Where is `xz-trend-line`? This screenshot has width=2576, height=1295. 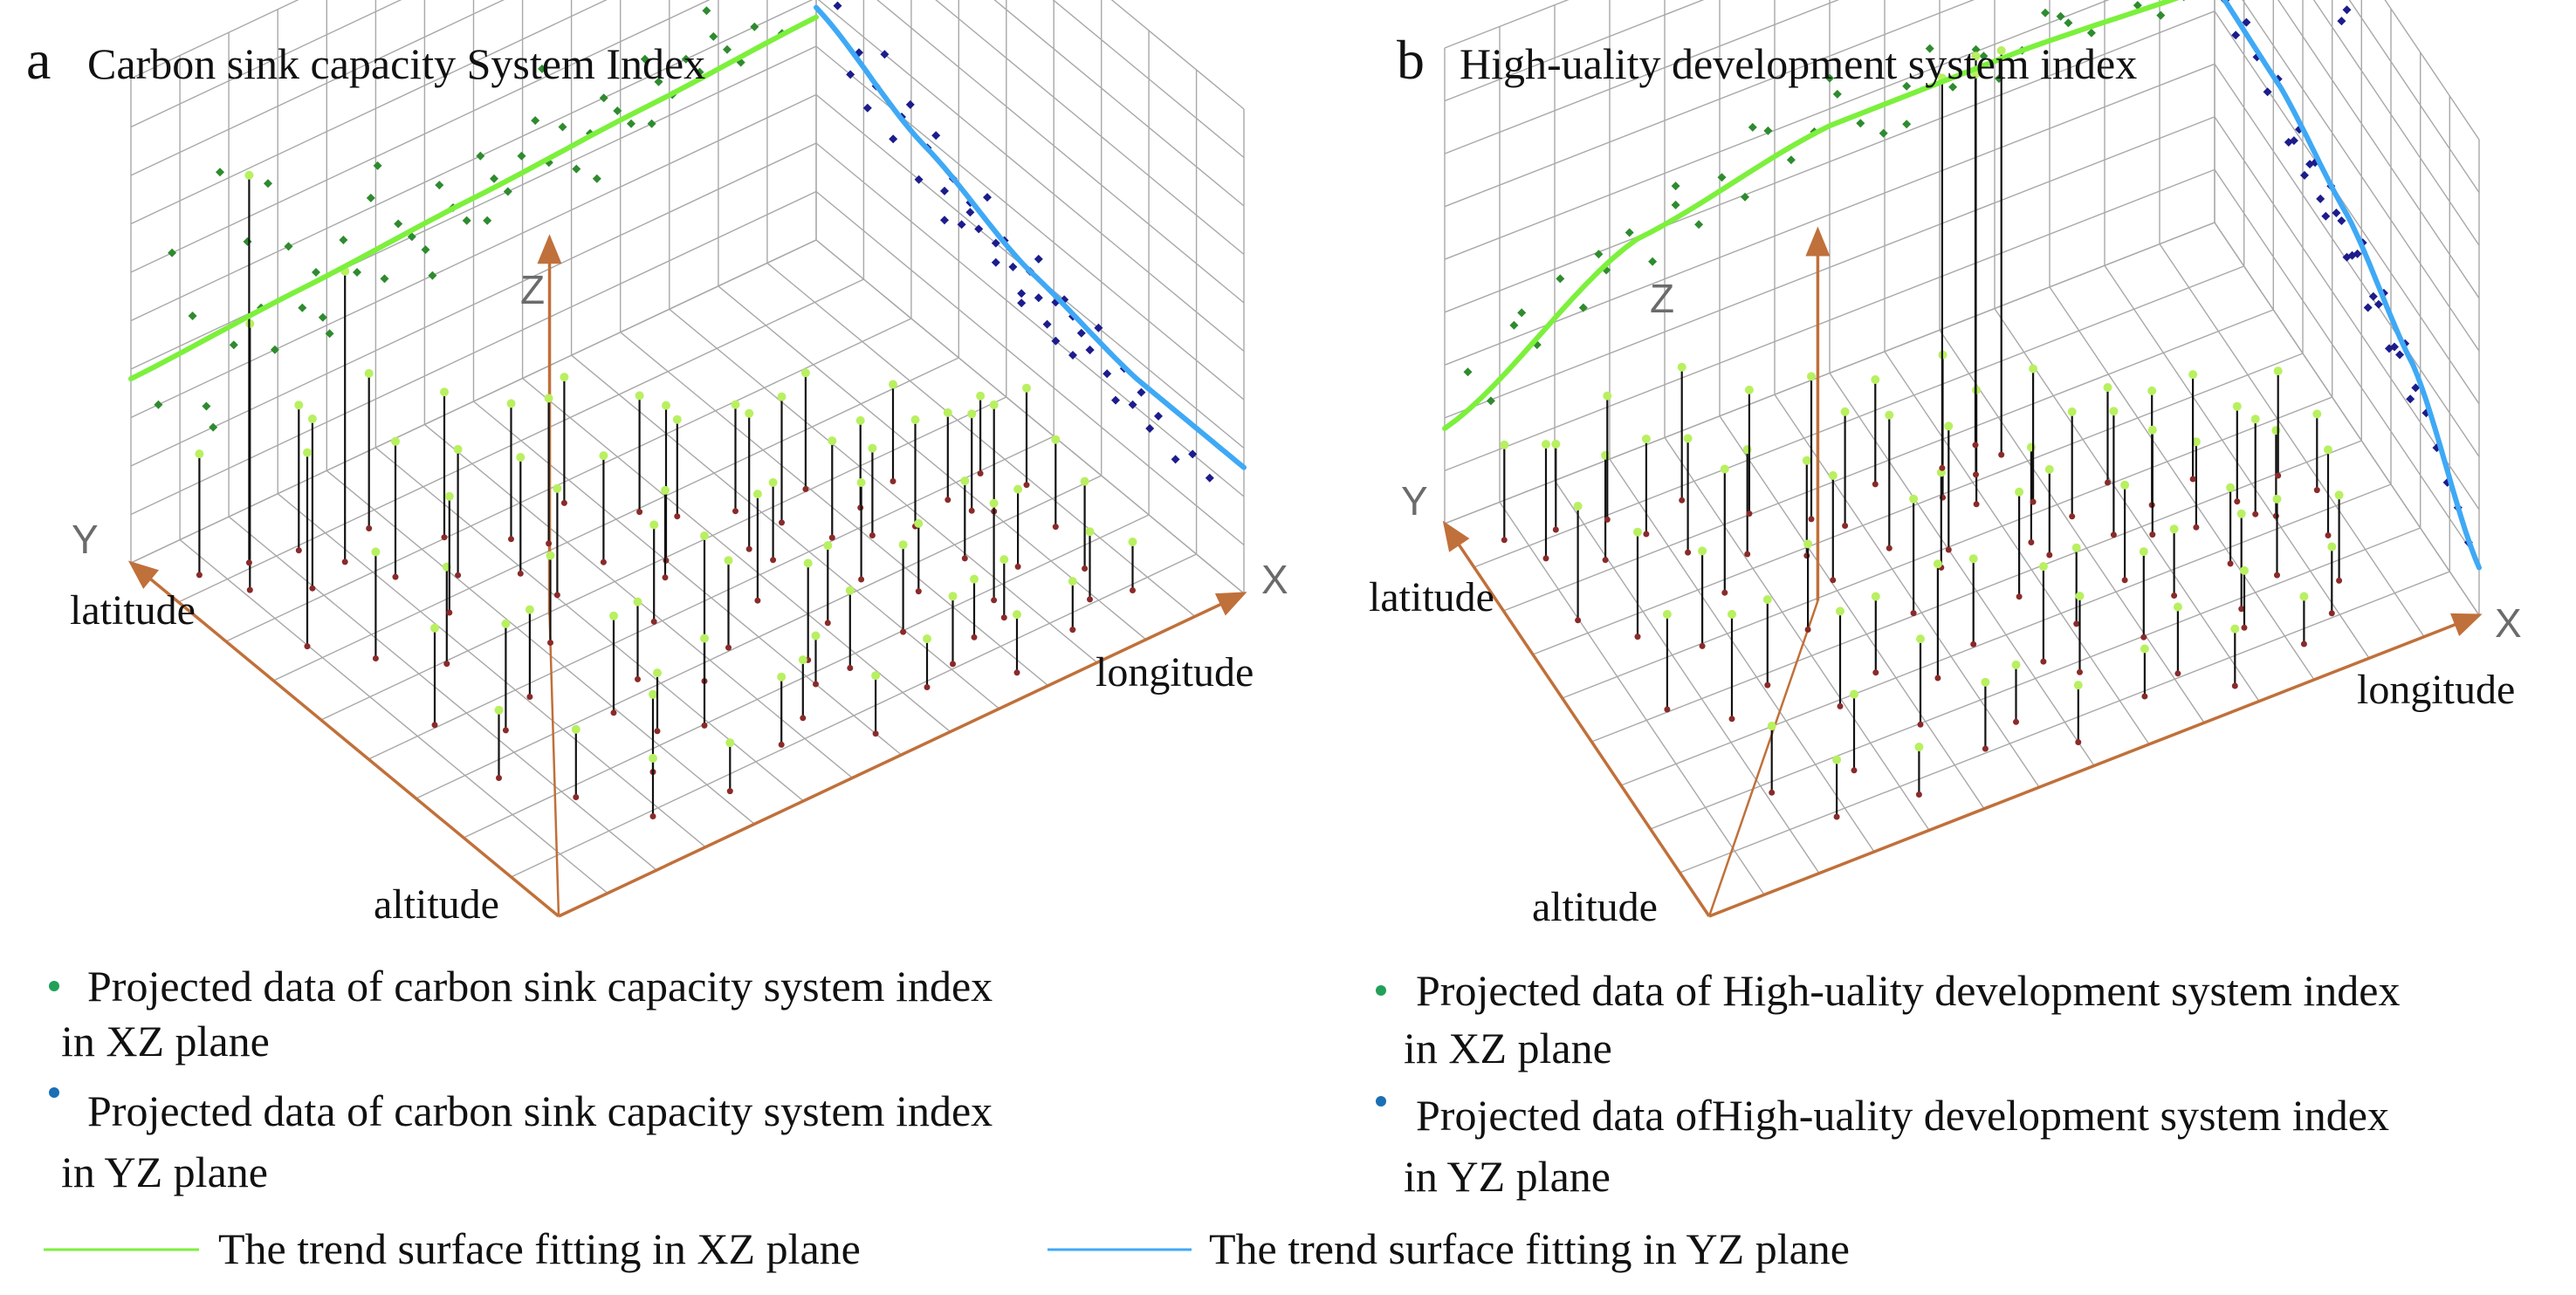 xz-trend-line is located at coordinates (474, 198).